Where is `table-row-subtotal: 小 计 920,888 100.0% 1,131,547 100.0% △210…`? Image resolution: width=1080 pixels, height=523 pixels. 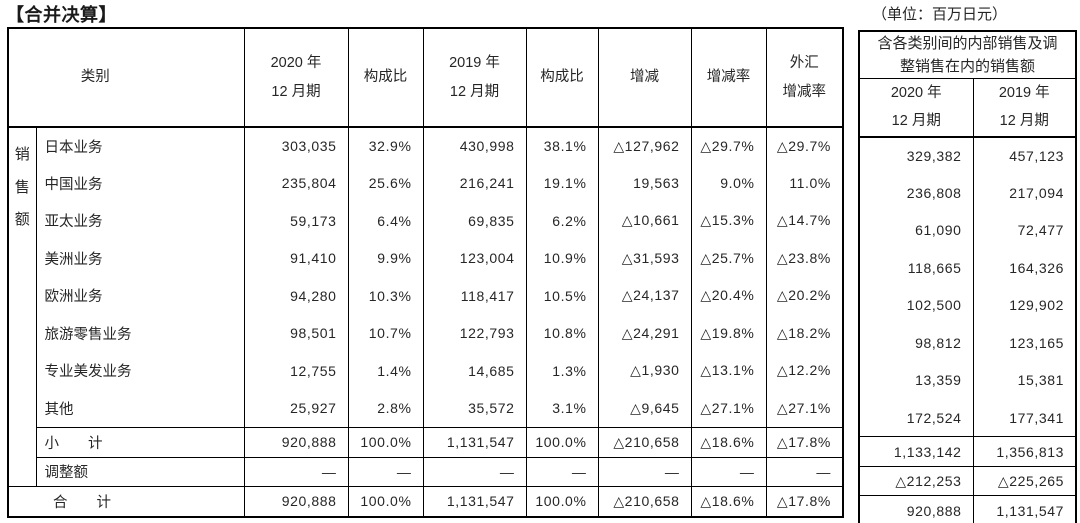 table-row-subtotal: 小 计 920,888 100.0% 1,131,547 100.0% △210… is located at coordinates (426, 441).